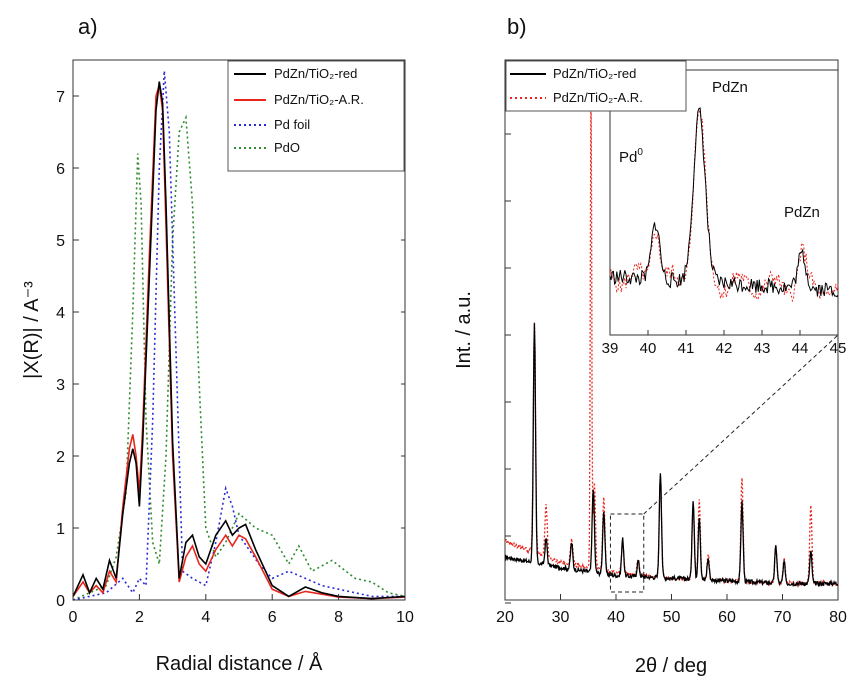 Image resolution: width=851 pixels, height=686 pixels. What do you see at coordinates (88, 26) in the screenshot?
I see `panel-label-a: a)` at bounding box center [88, 26].